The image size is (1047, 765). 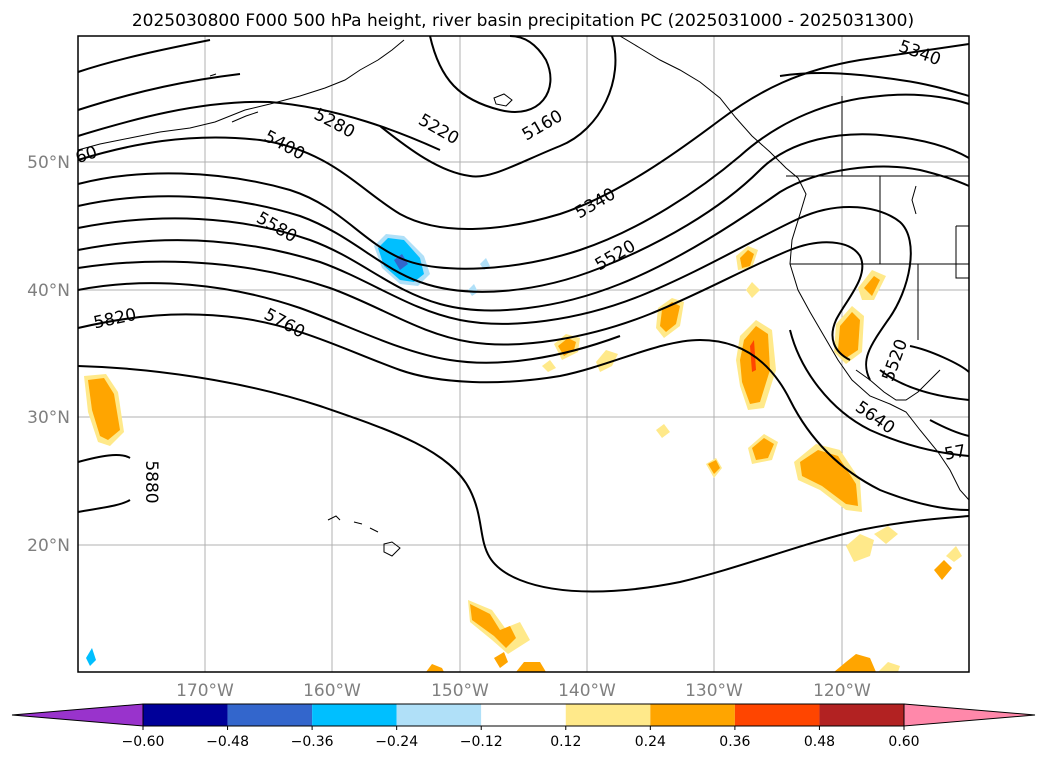 I want to click on colorbar-extension-min, so click(x=77, y=715).